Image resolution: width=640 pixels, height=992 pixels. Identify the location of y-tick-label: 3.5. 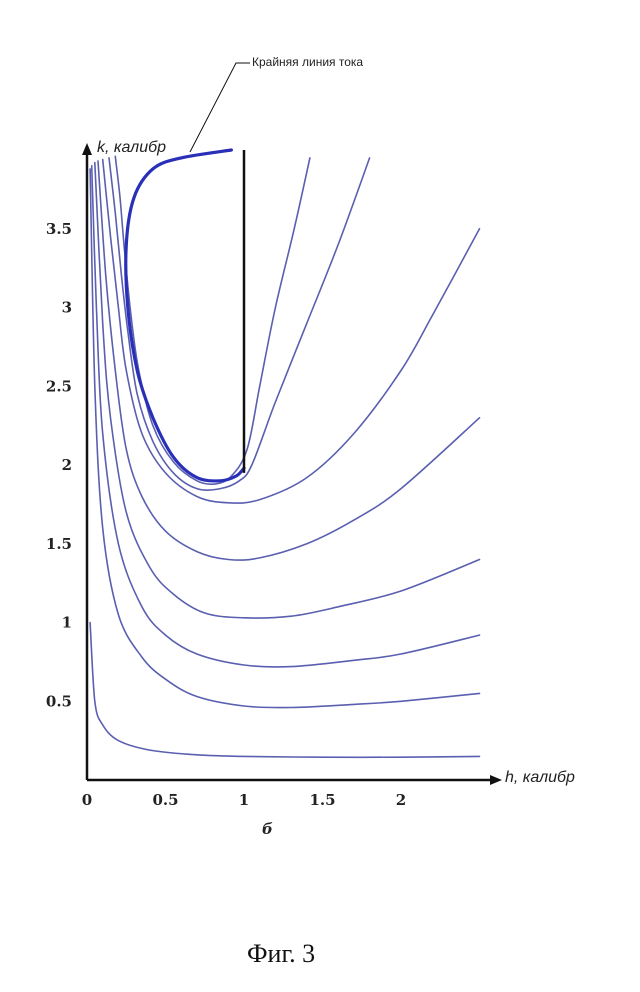
(59, 229).